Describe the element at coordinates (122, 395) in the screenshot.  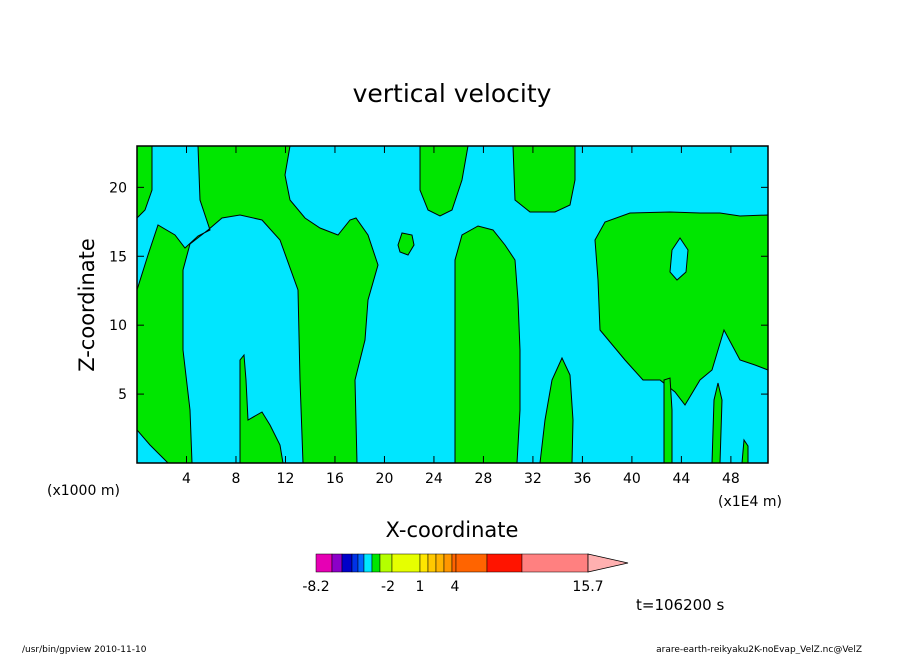
I see `y-tick-label: 5` at that location.